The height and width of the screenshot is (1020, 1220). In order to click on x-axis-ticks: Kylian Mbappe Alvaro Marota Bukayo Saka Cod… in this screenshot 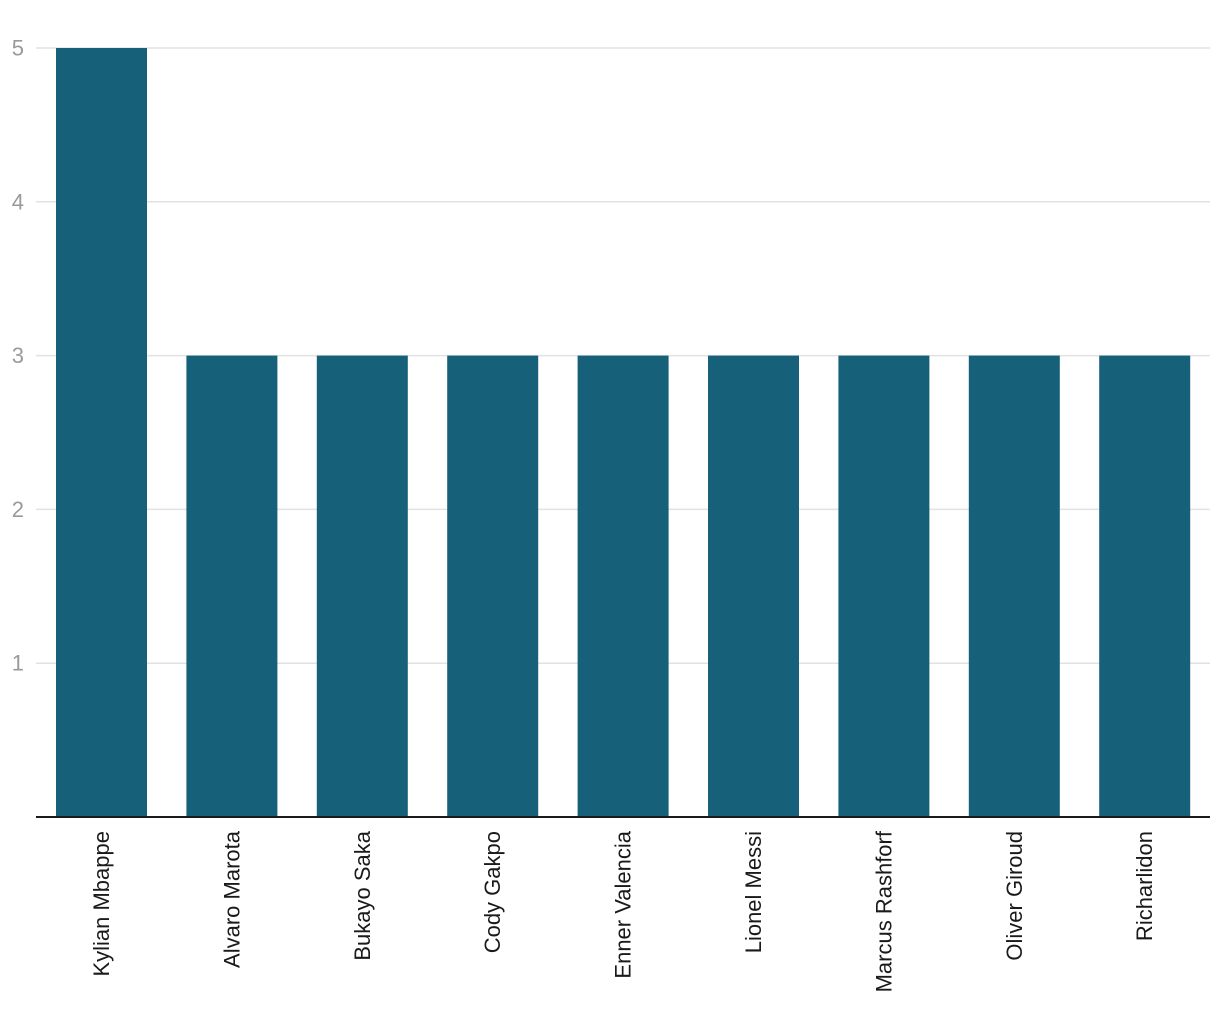, I will do `click(623, 911)`.